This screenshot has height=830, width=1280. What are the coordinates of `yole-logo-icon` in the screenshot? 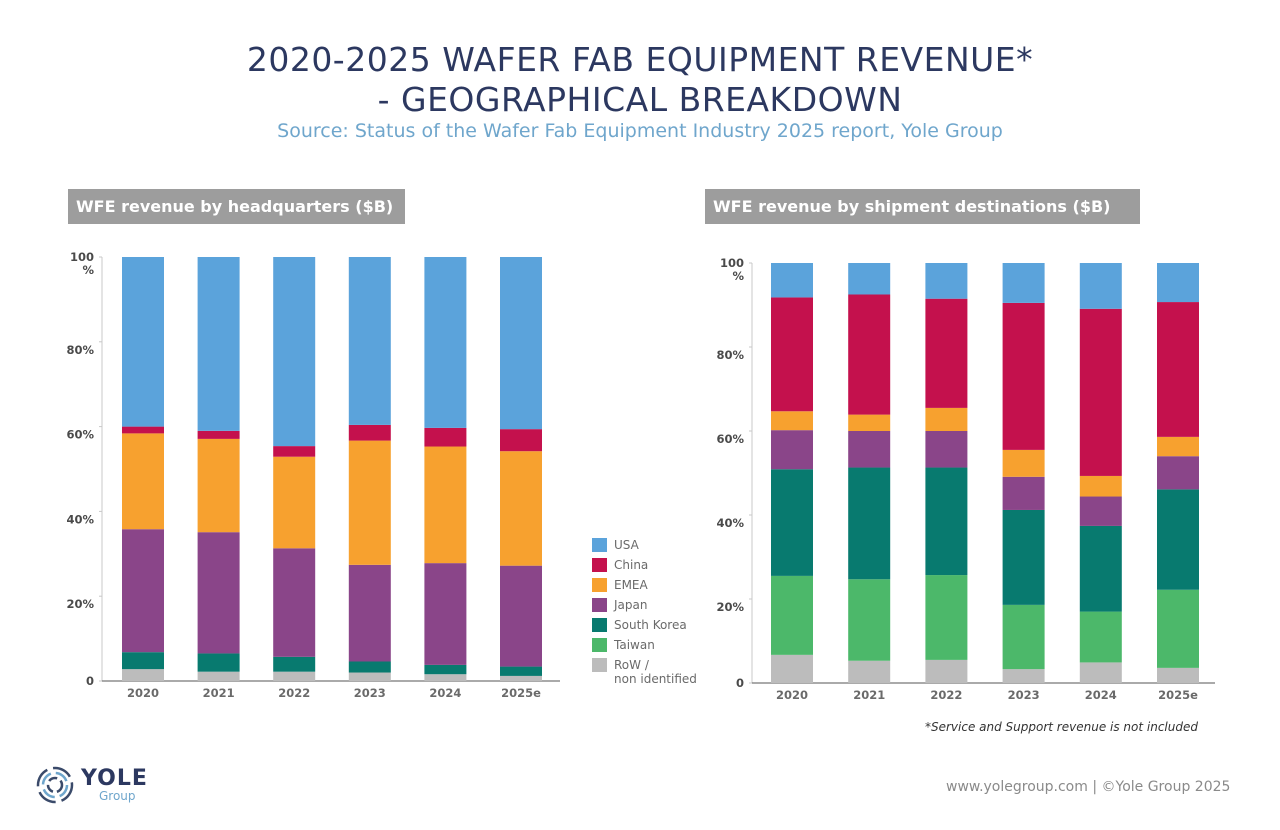 It's located at (55, 785).